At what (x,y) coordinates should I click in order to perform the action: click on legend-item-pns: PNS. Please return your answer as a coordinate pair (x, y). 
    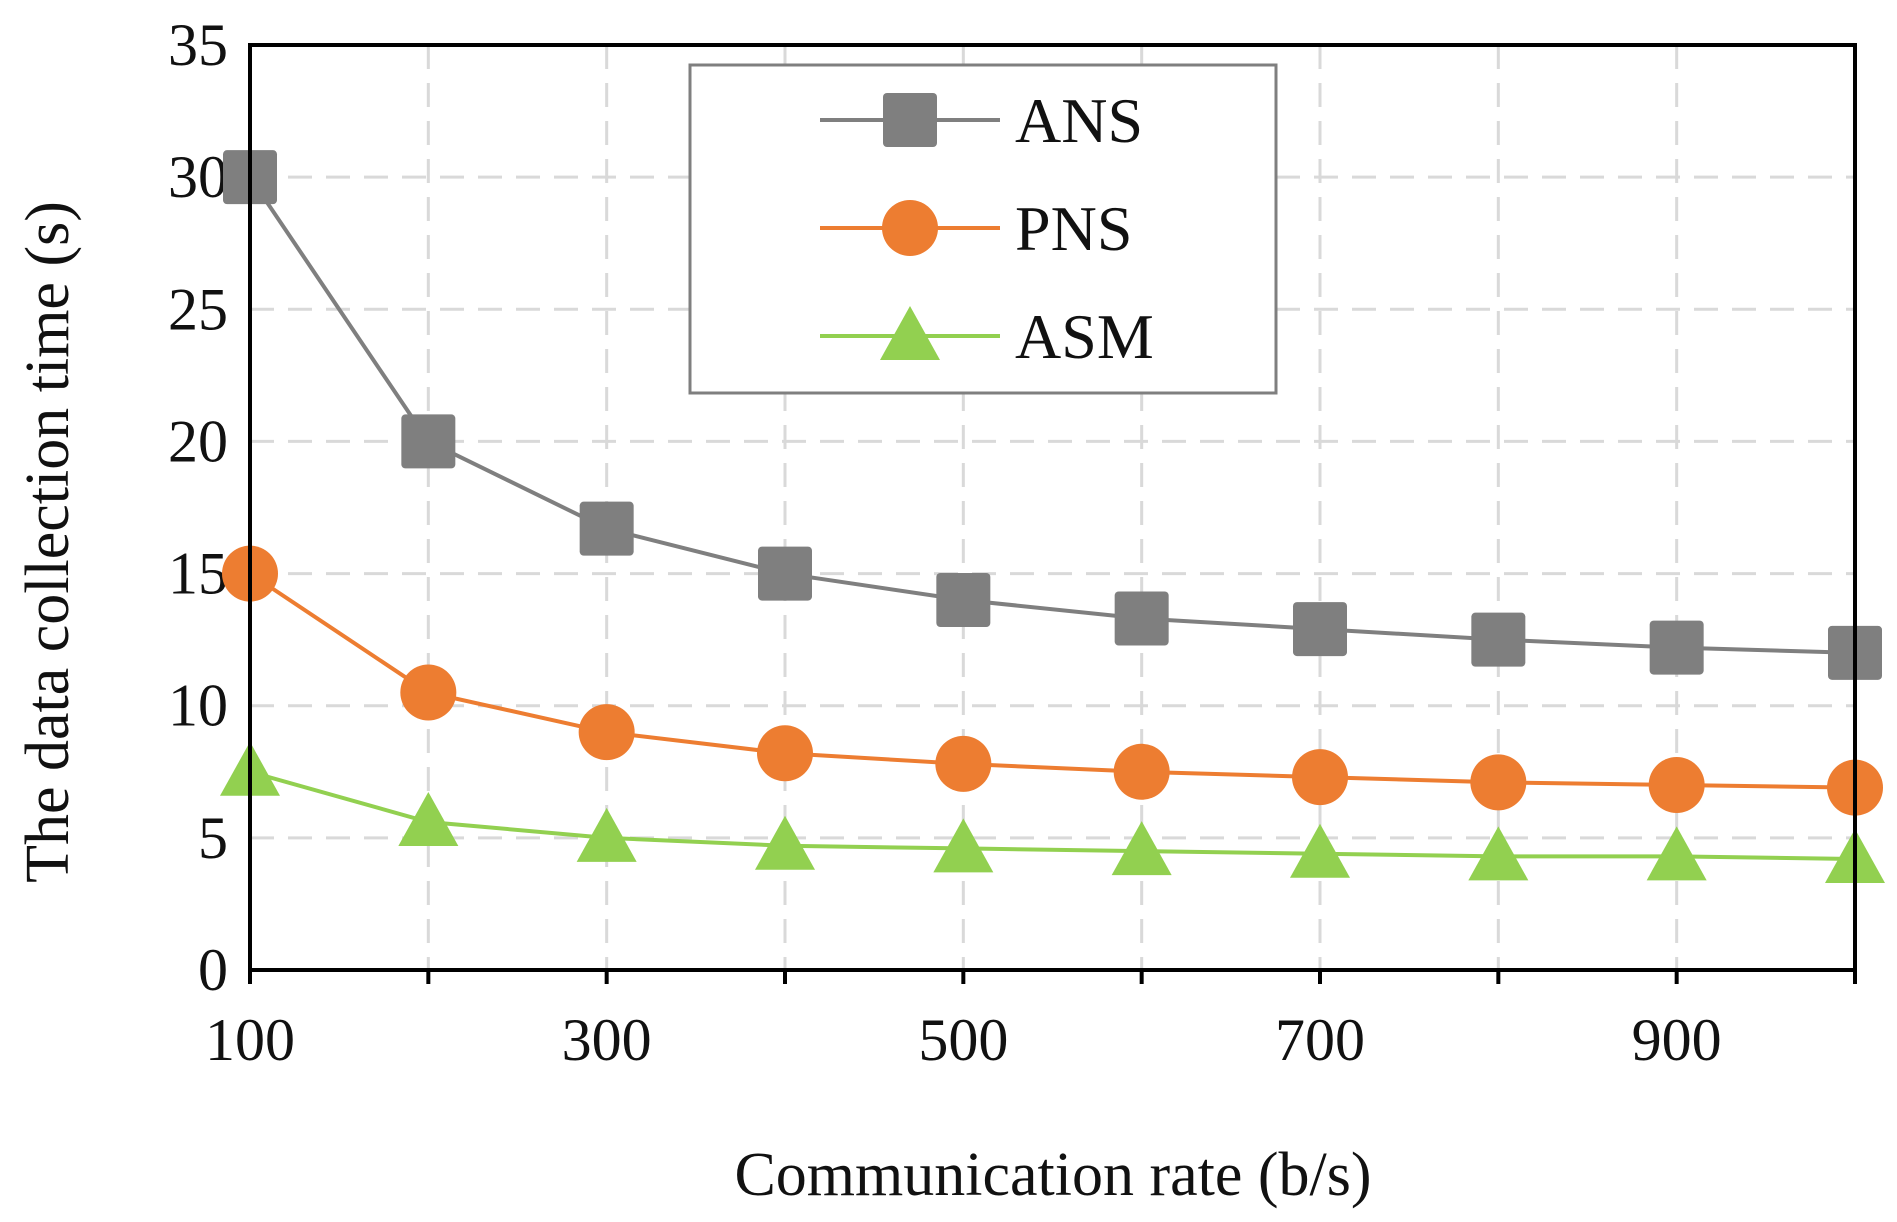
    Looking at the image, I should click on (976, 228).